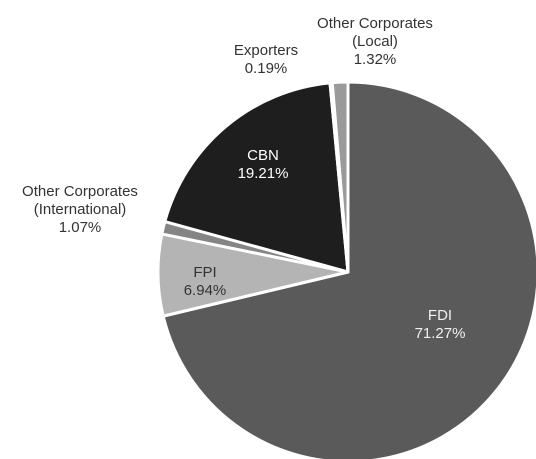 The height and width of the screenshot is (459, 536). I want to click on category-label: FPI, so click(205, 272).